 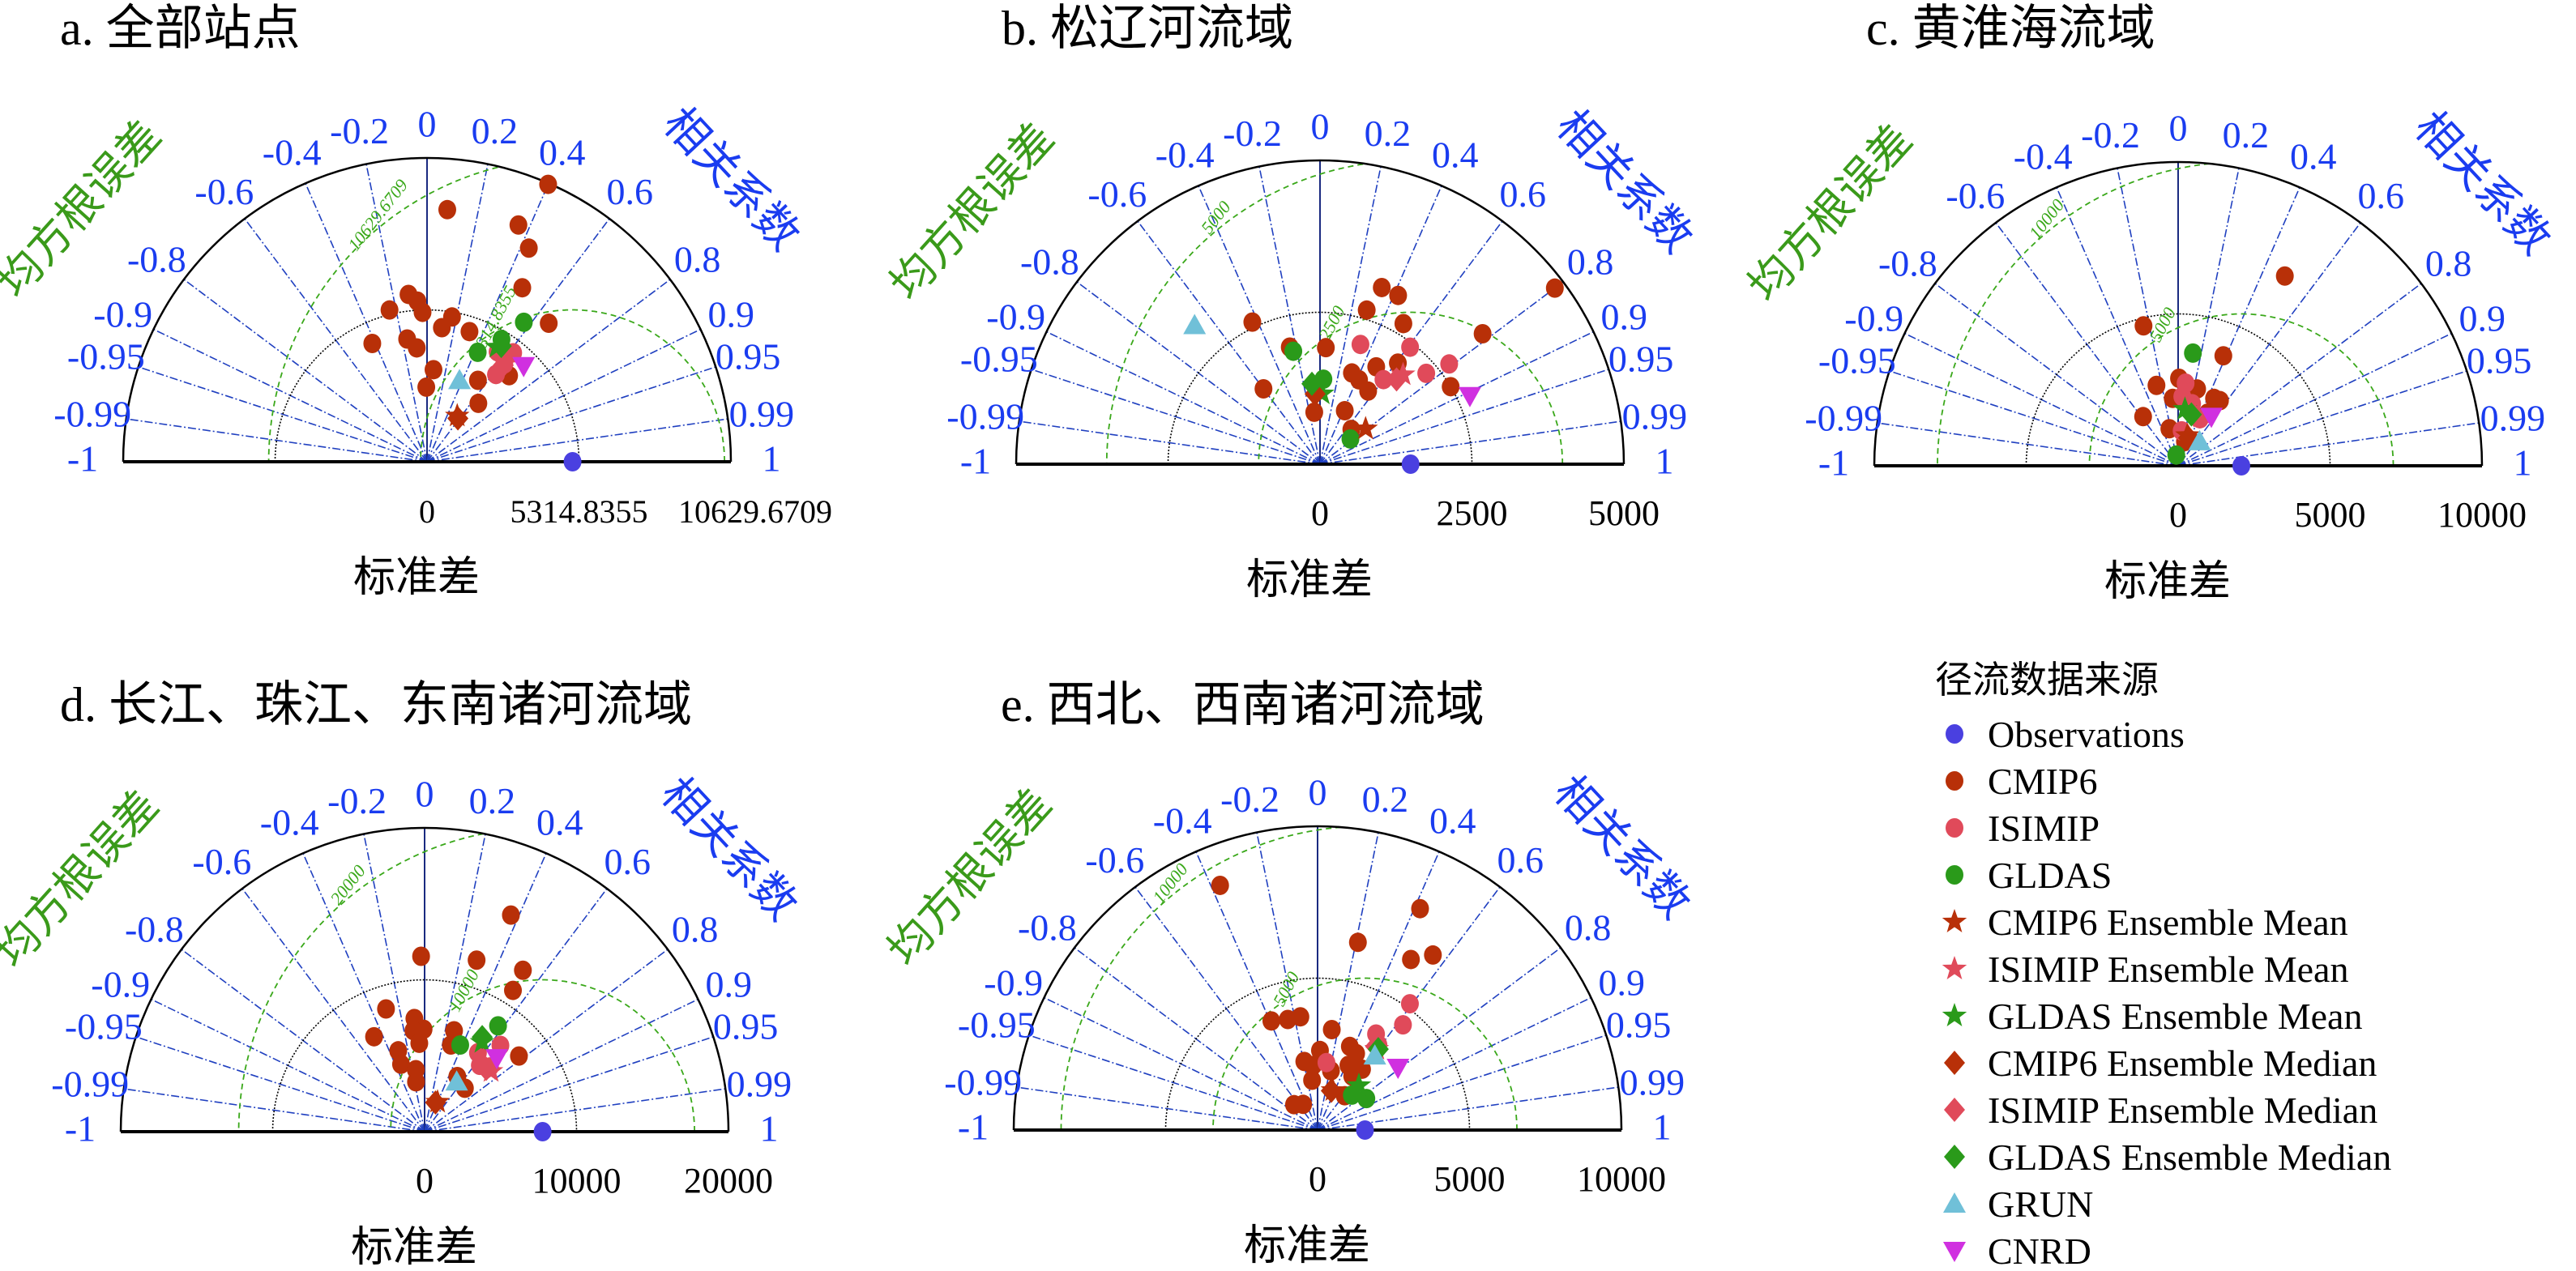 What do you see at coordinates (695, 928) in the screenshot?
I see `correlation-tick-label: 0.8` at bounding box center [695, 928].